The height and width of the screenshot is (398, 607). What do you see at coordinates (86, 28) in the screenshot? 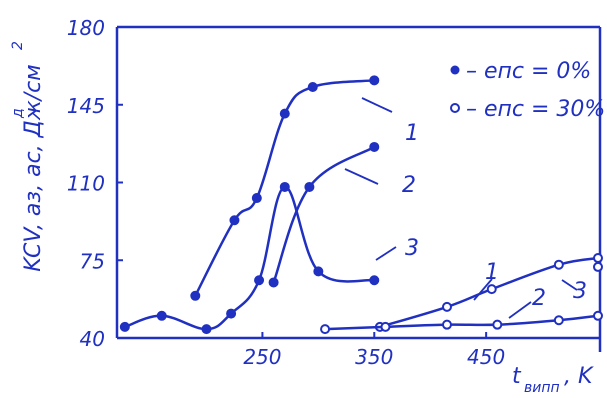
I see `y-tick-label: 180` at bounding box center [86, 28].